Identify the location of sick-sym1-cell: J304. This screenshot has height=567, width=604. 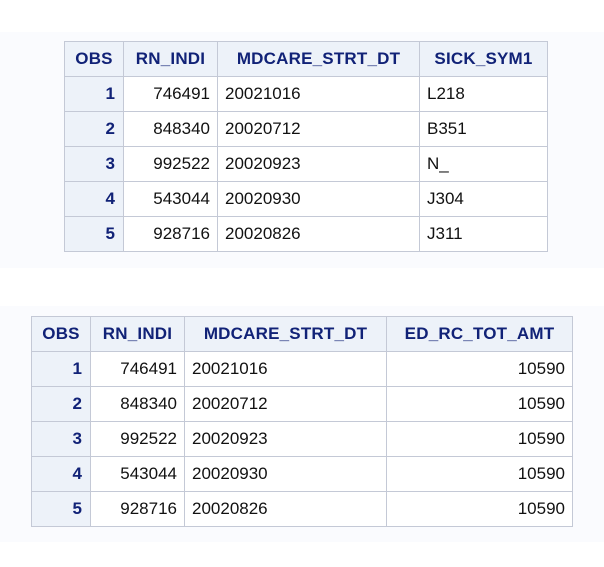
(483, 199).